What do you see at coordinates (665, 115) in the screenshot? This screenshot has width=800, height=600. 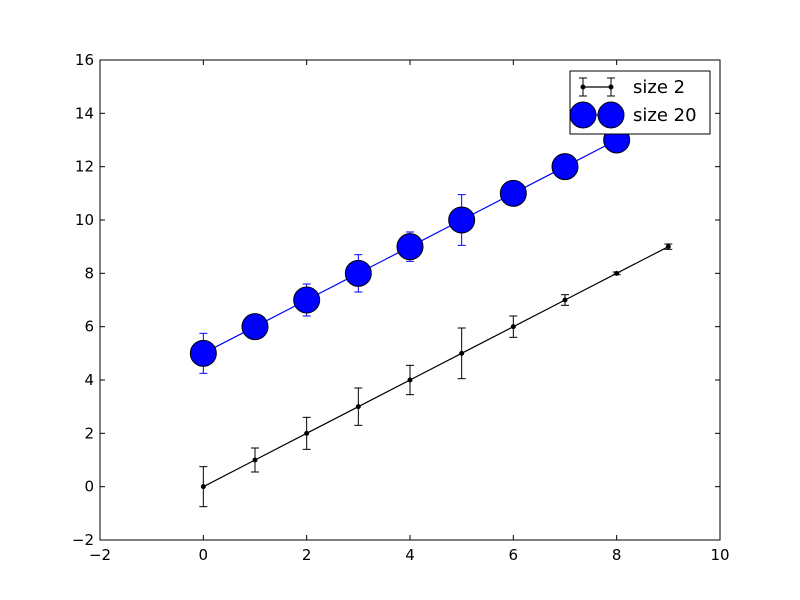 I see `legend-label: size 20` at bounding box center [665, 115].